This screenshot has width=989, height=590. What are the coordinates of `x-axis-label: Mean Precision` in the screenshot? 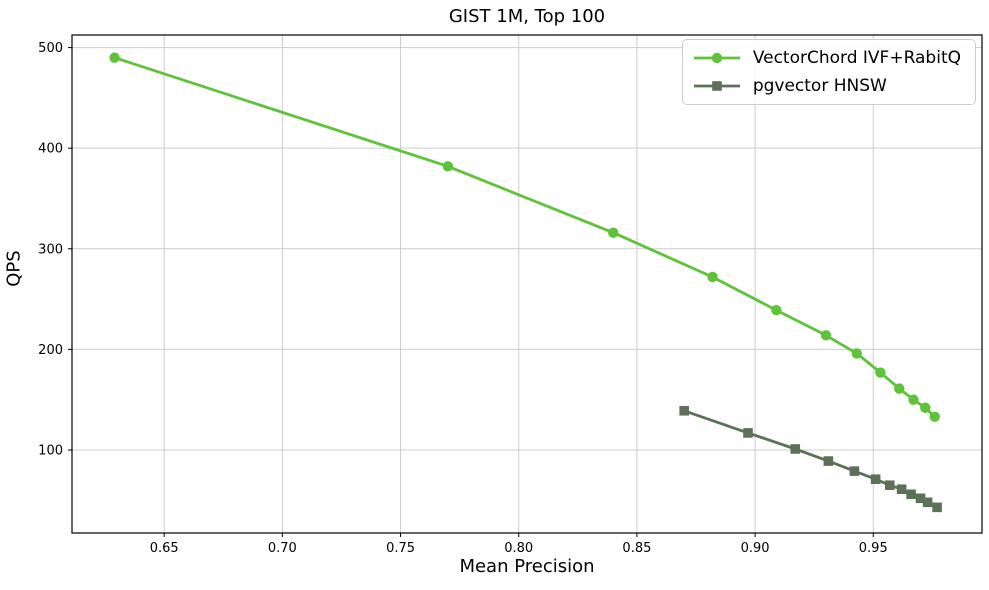 It's located at (527, 566).